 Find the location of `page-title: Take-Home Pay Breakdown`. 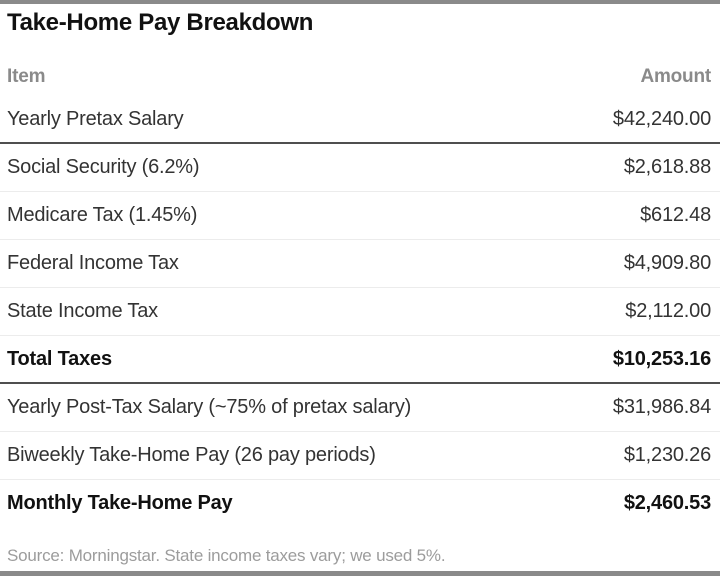

page-title: Take-Home Pay Breakdown is located at coordinates (160, 22).